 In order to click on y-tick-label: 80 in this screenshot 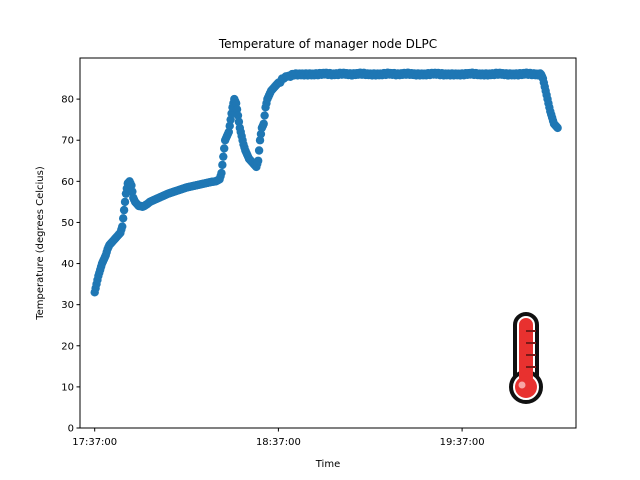, I will do `click(67, 100)`.